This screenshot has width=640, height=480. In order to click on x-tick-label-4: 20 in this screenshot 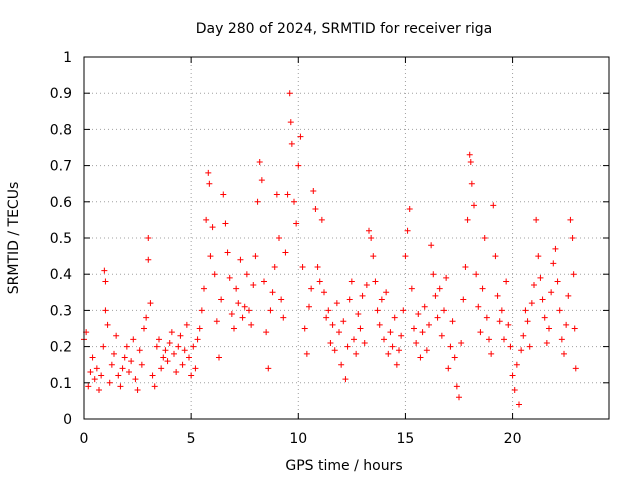, I will do `click(513, 439)`.